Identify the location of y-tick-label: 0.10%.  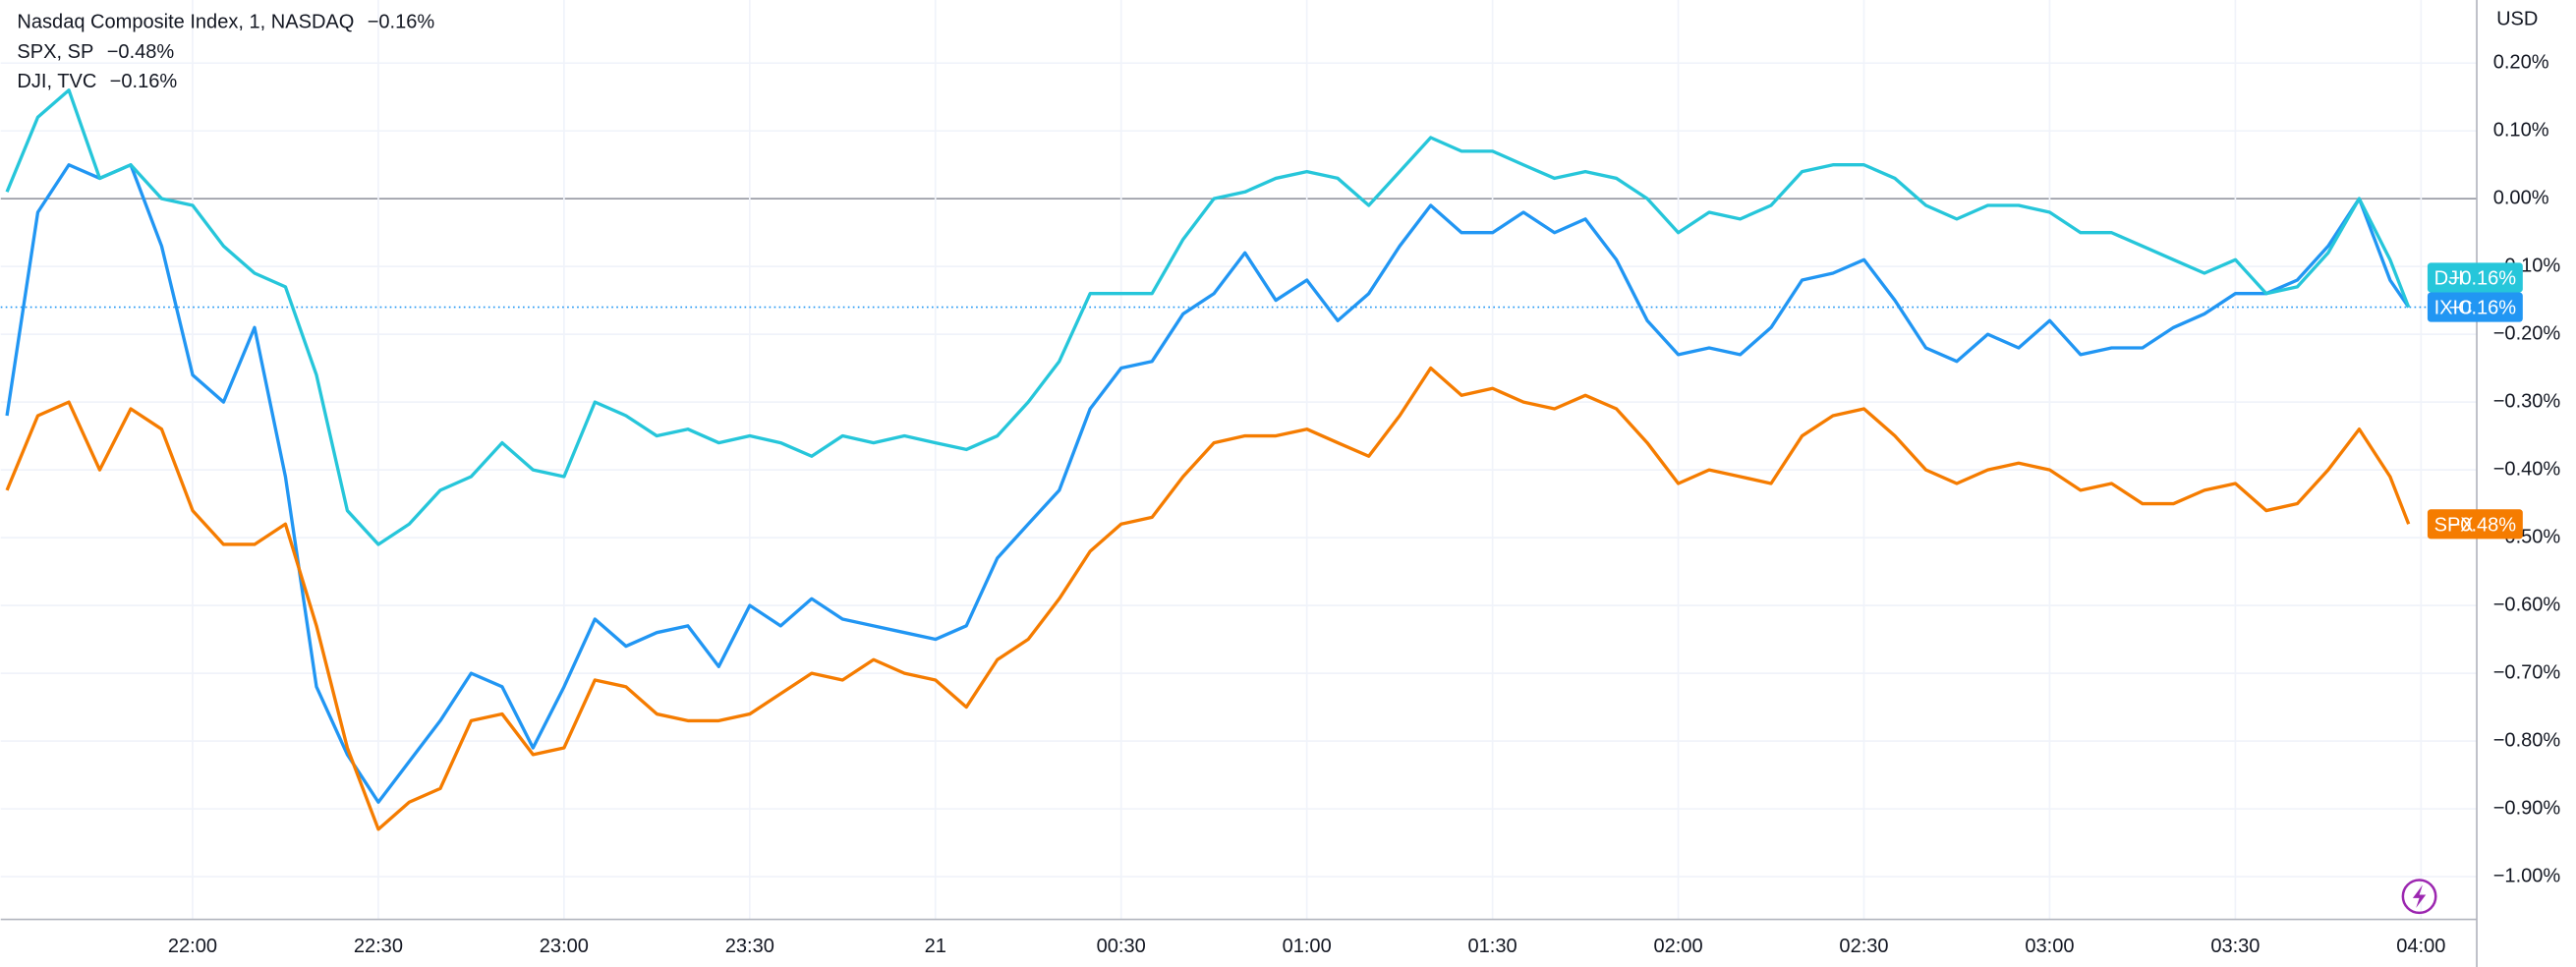
(2521, 130).